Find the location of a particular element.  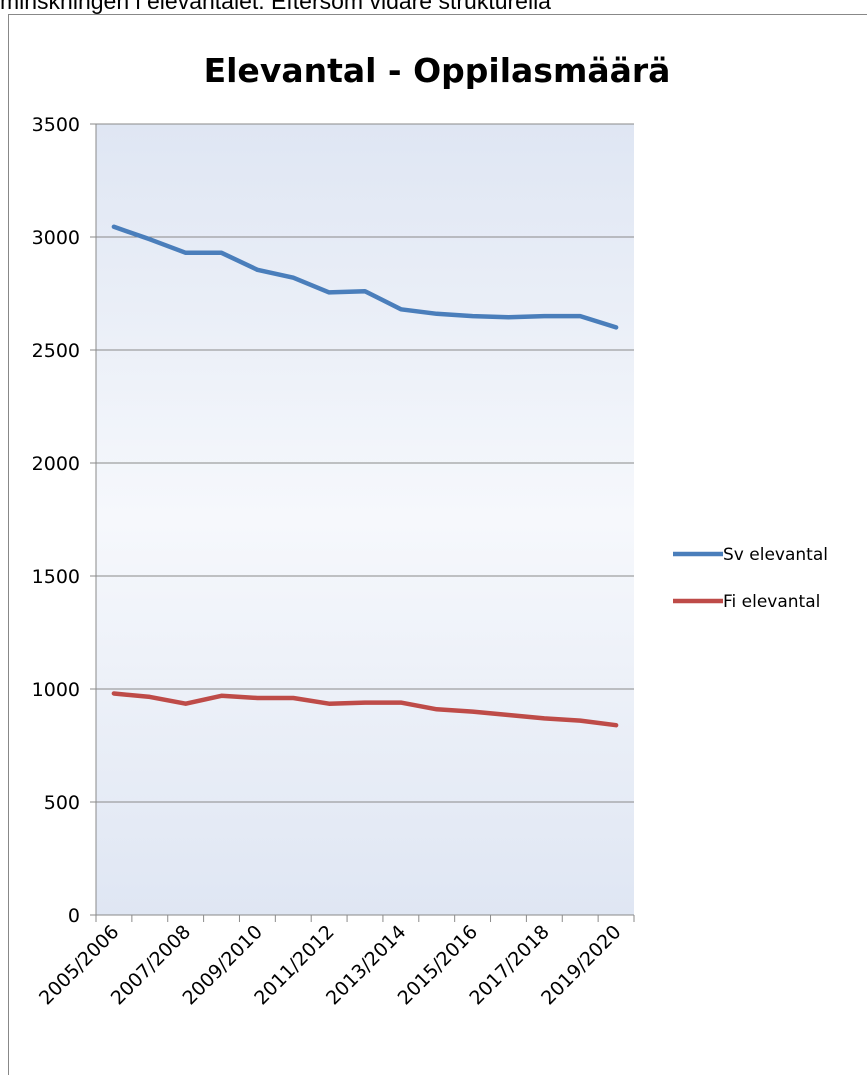

y-tick-label: 2500 is located at coordinates (56, 351).